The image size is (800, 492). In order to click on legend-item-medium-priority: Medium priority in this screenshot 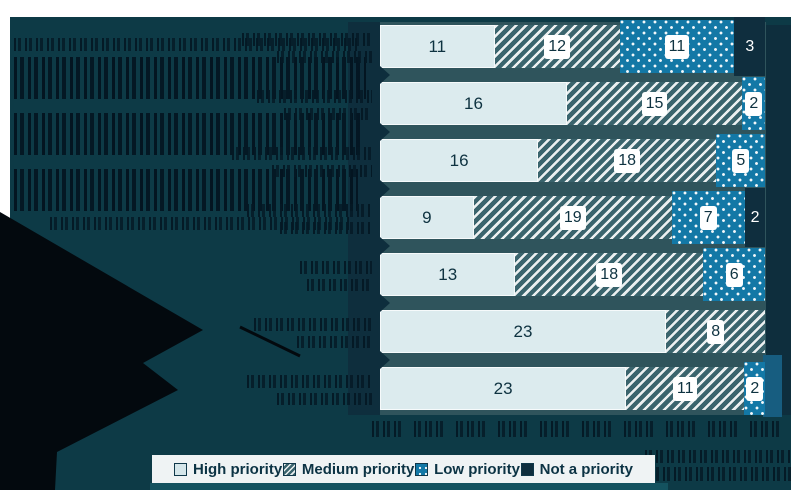, I will do `click(348, 469)`.